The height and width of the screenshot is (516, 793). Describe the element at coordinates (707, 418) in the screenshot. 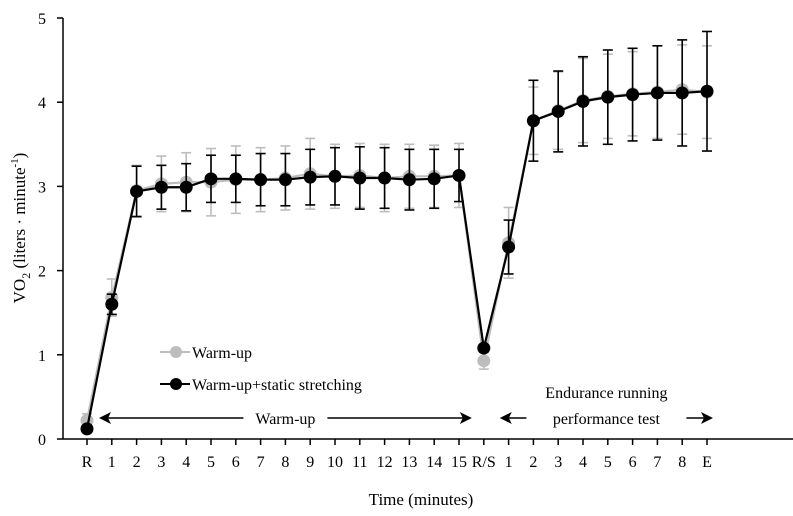

I see `endurance-arrowhead-right` at that location.